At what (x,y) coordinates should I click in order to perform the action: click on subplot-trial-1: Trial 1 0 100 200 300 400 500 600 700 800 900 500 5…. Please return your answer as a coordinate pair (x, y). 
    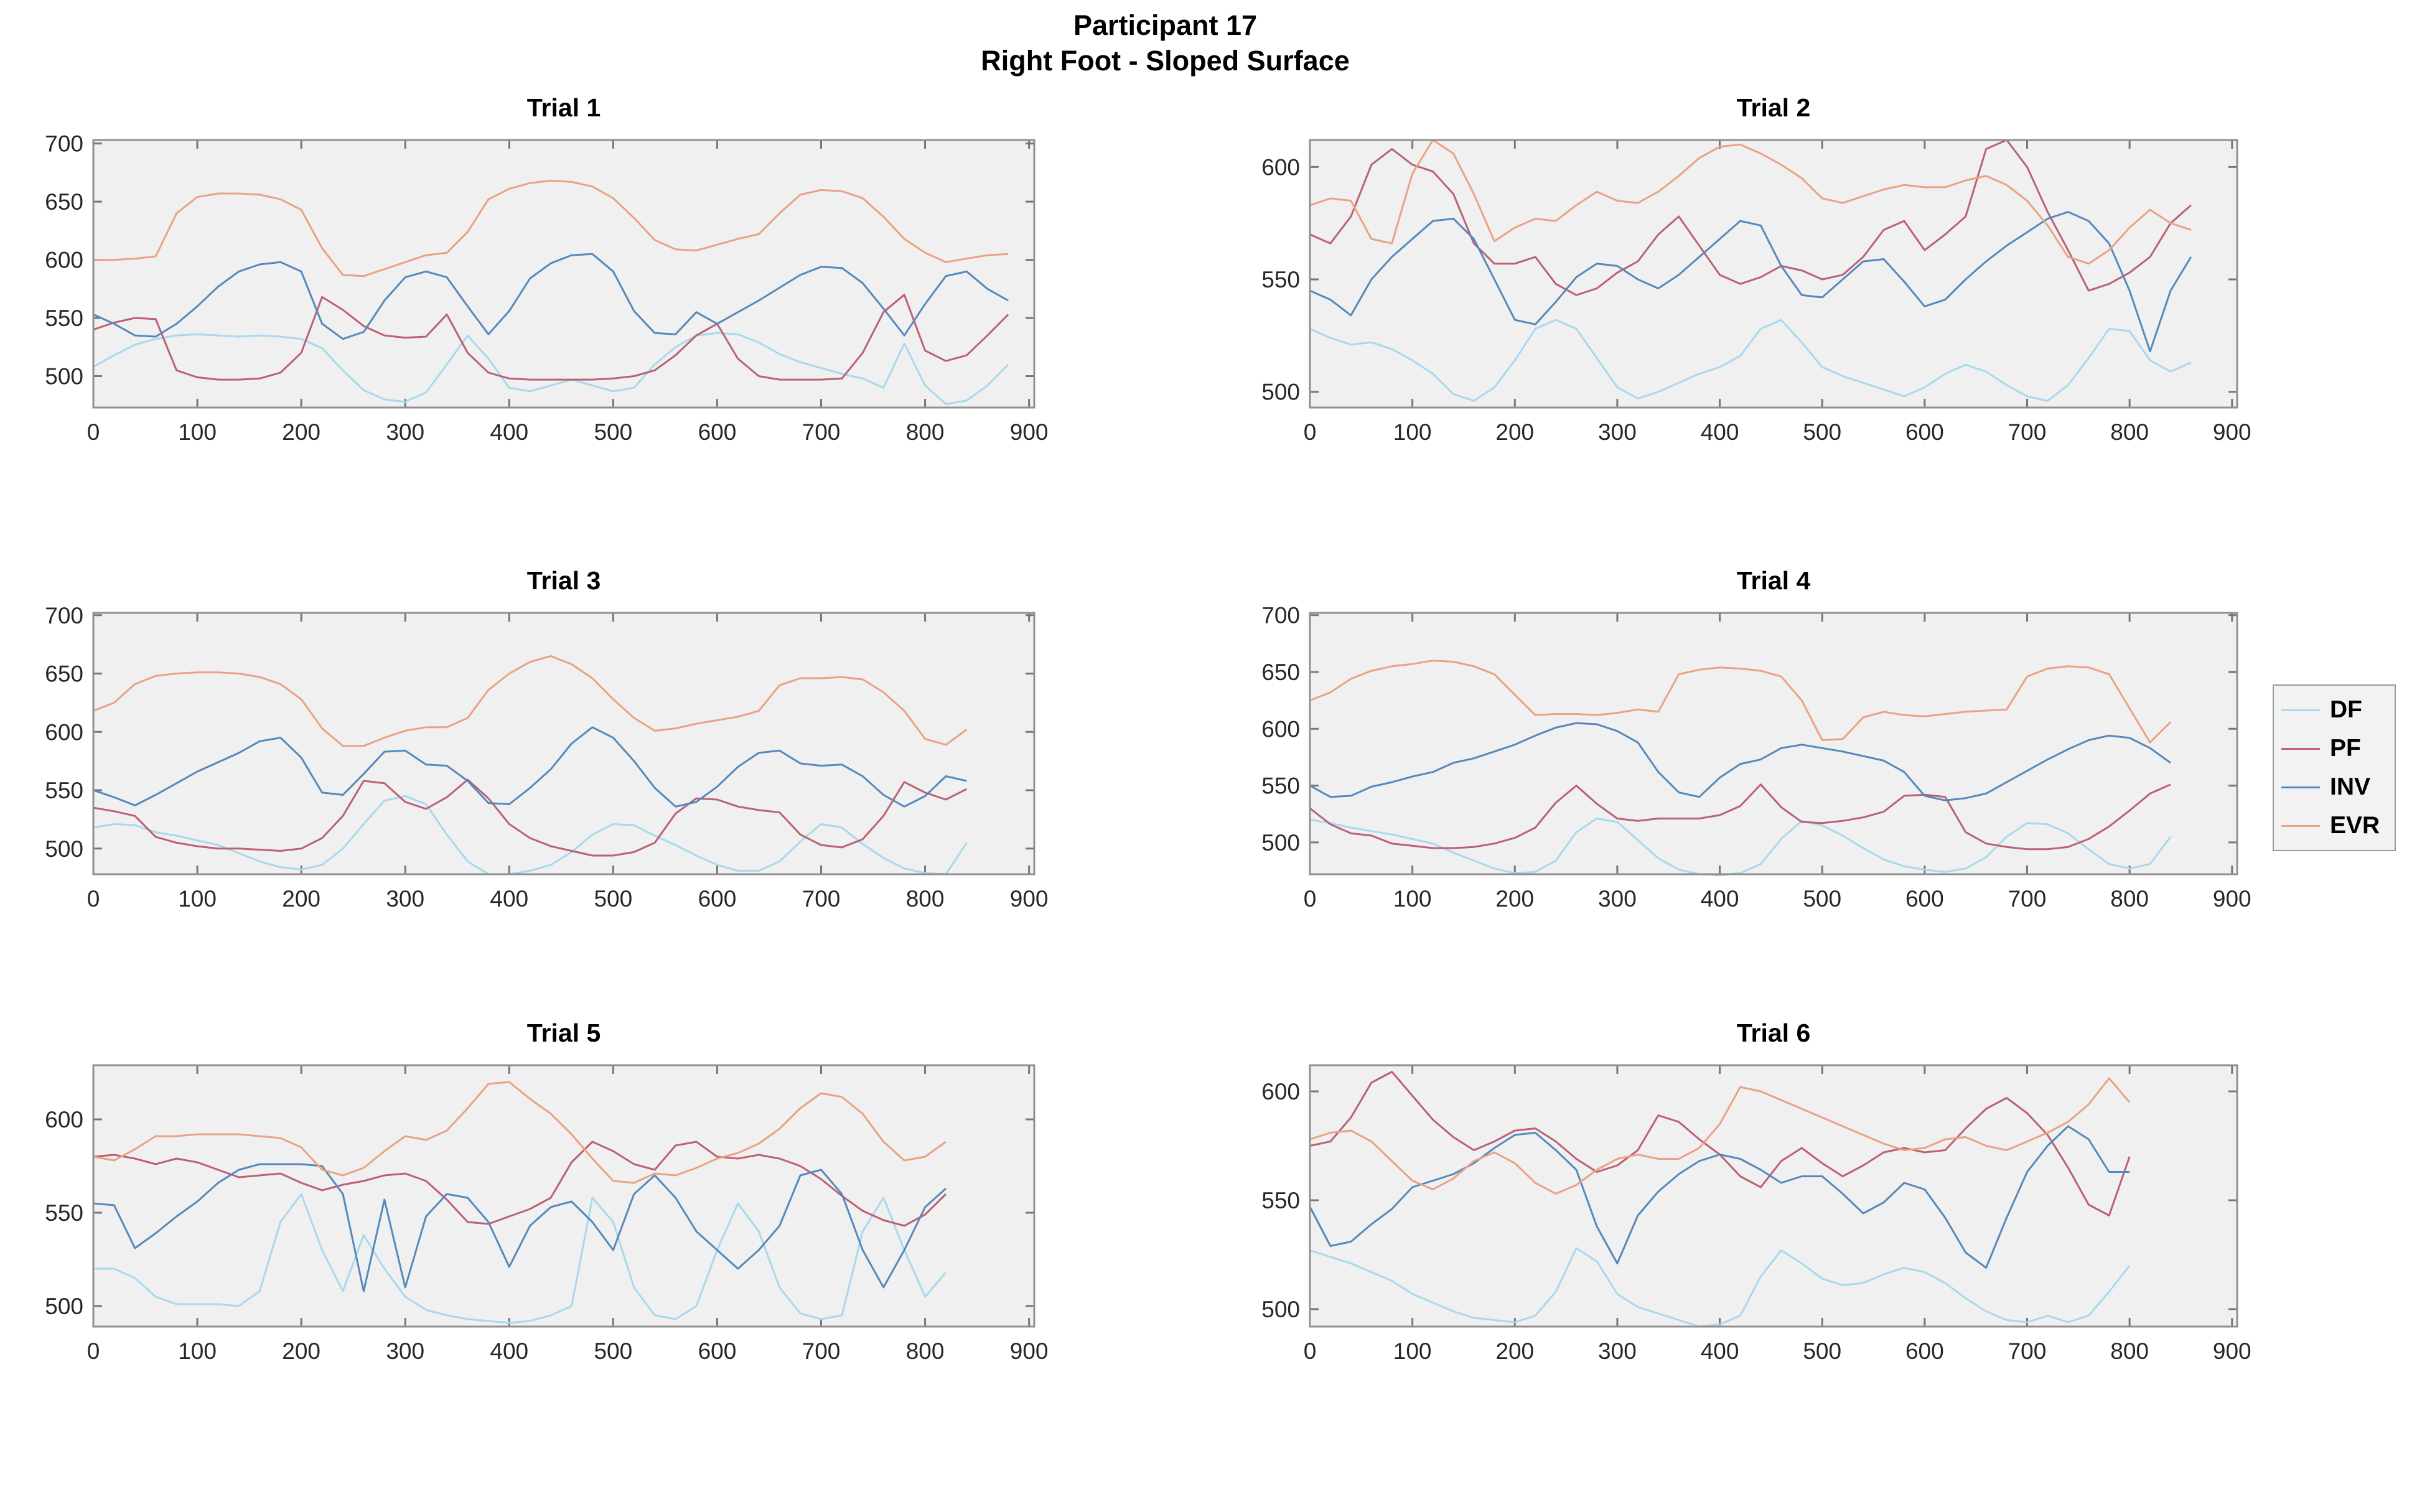
    Looking at the image, I should click on (537, 275).